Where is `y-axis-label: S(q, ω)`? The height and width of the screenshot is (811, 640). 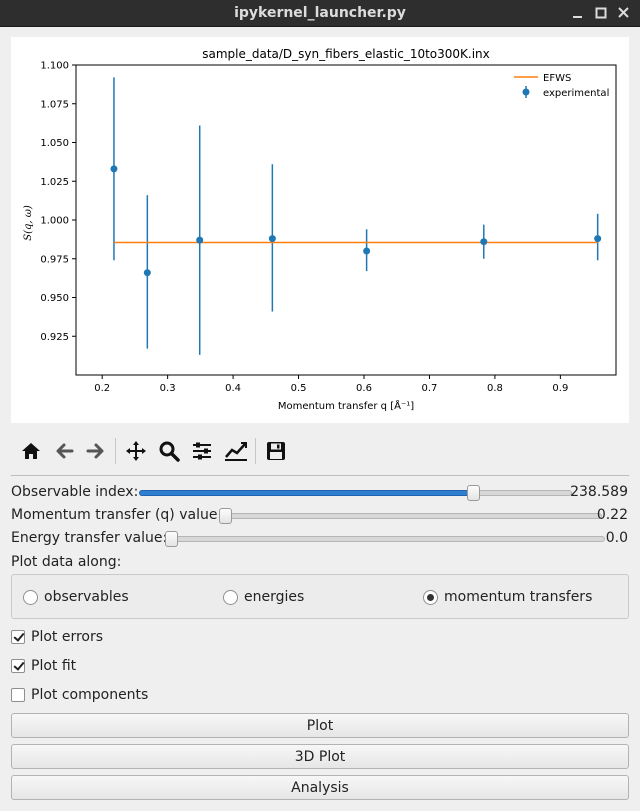
y-axis-label: S(q, ω) is located at coordinates (28, 223).